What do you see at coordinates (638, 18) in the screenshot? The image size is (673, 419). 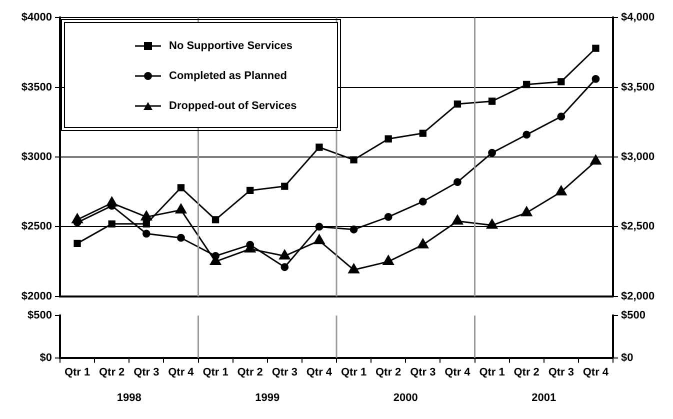 I see `y2-tick-label: $4,000` at bounding box center [638, 18].